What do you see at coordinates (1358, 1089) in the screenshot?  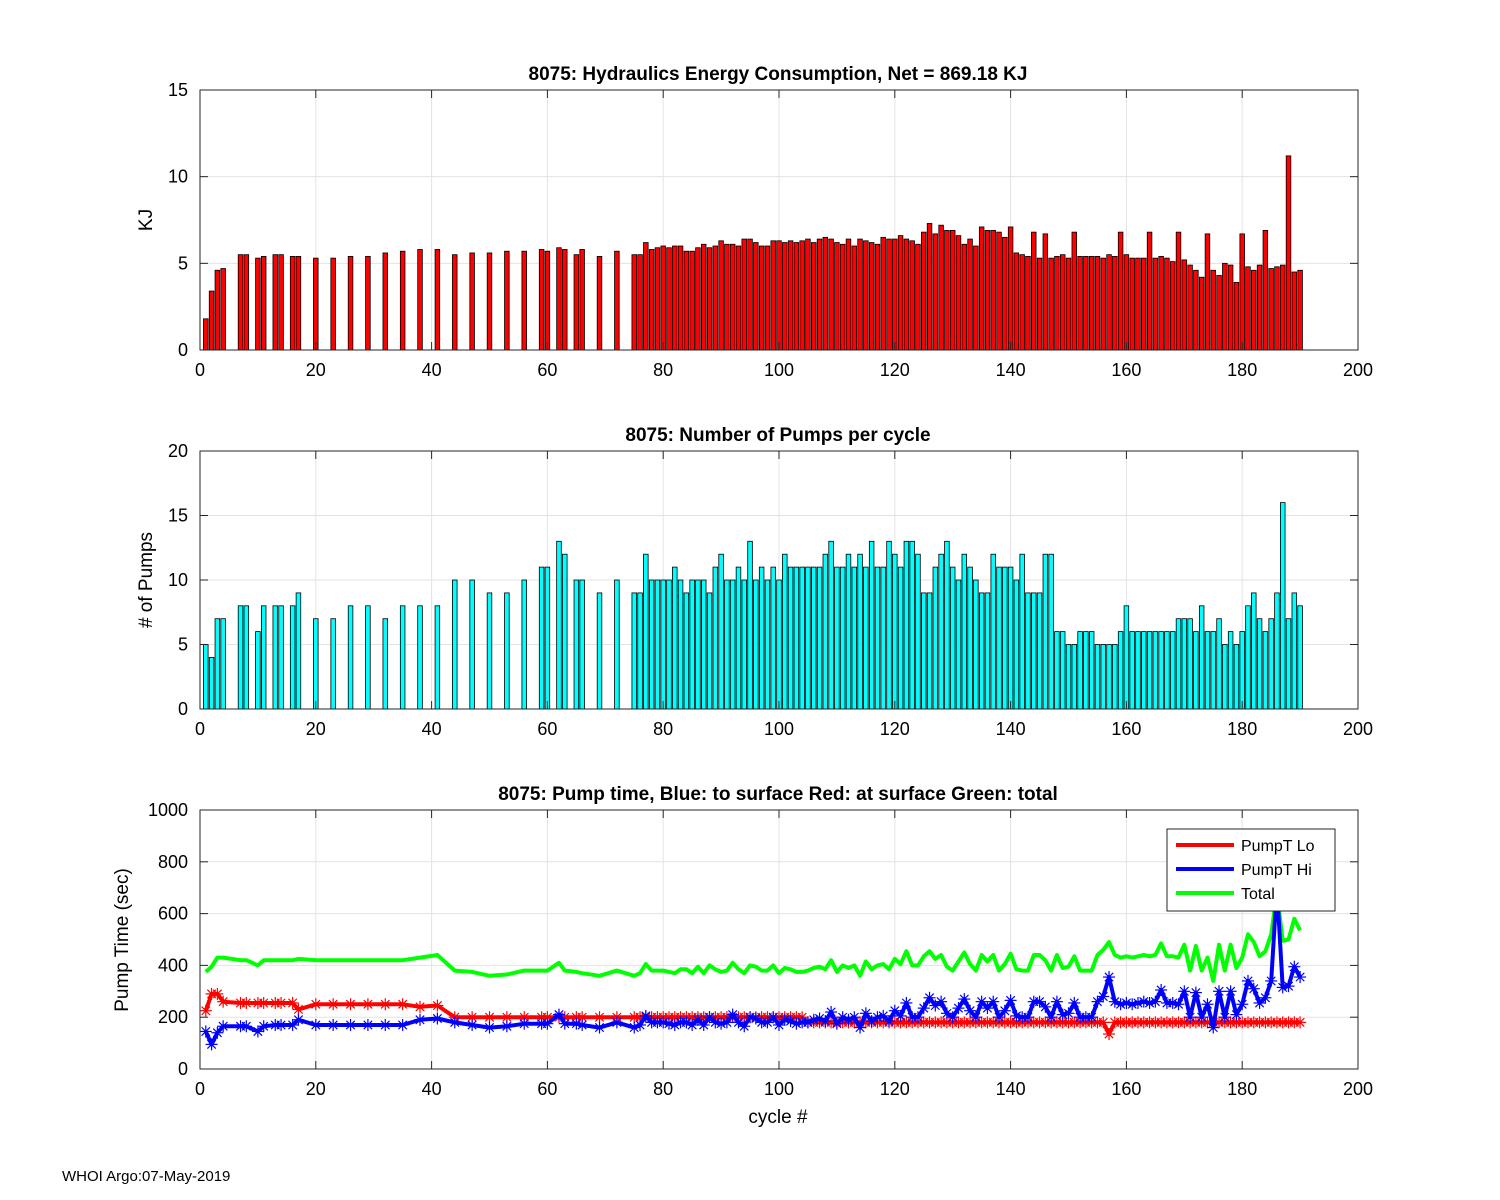 I see `pumptime-xtick-label: 200` at bounding box center [1358, 1089].